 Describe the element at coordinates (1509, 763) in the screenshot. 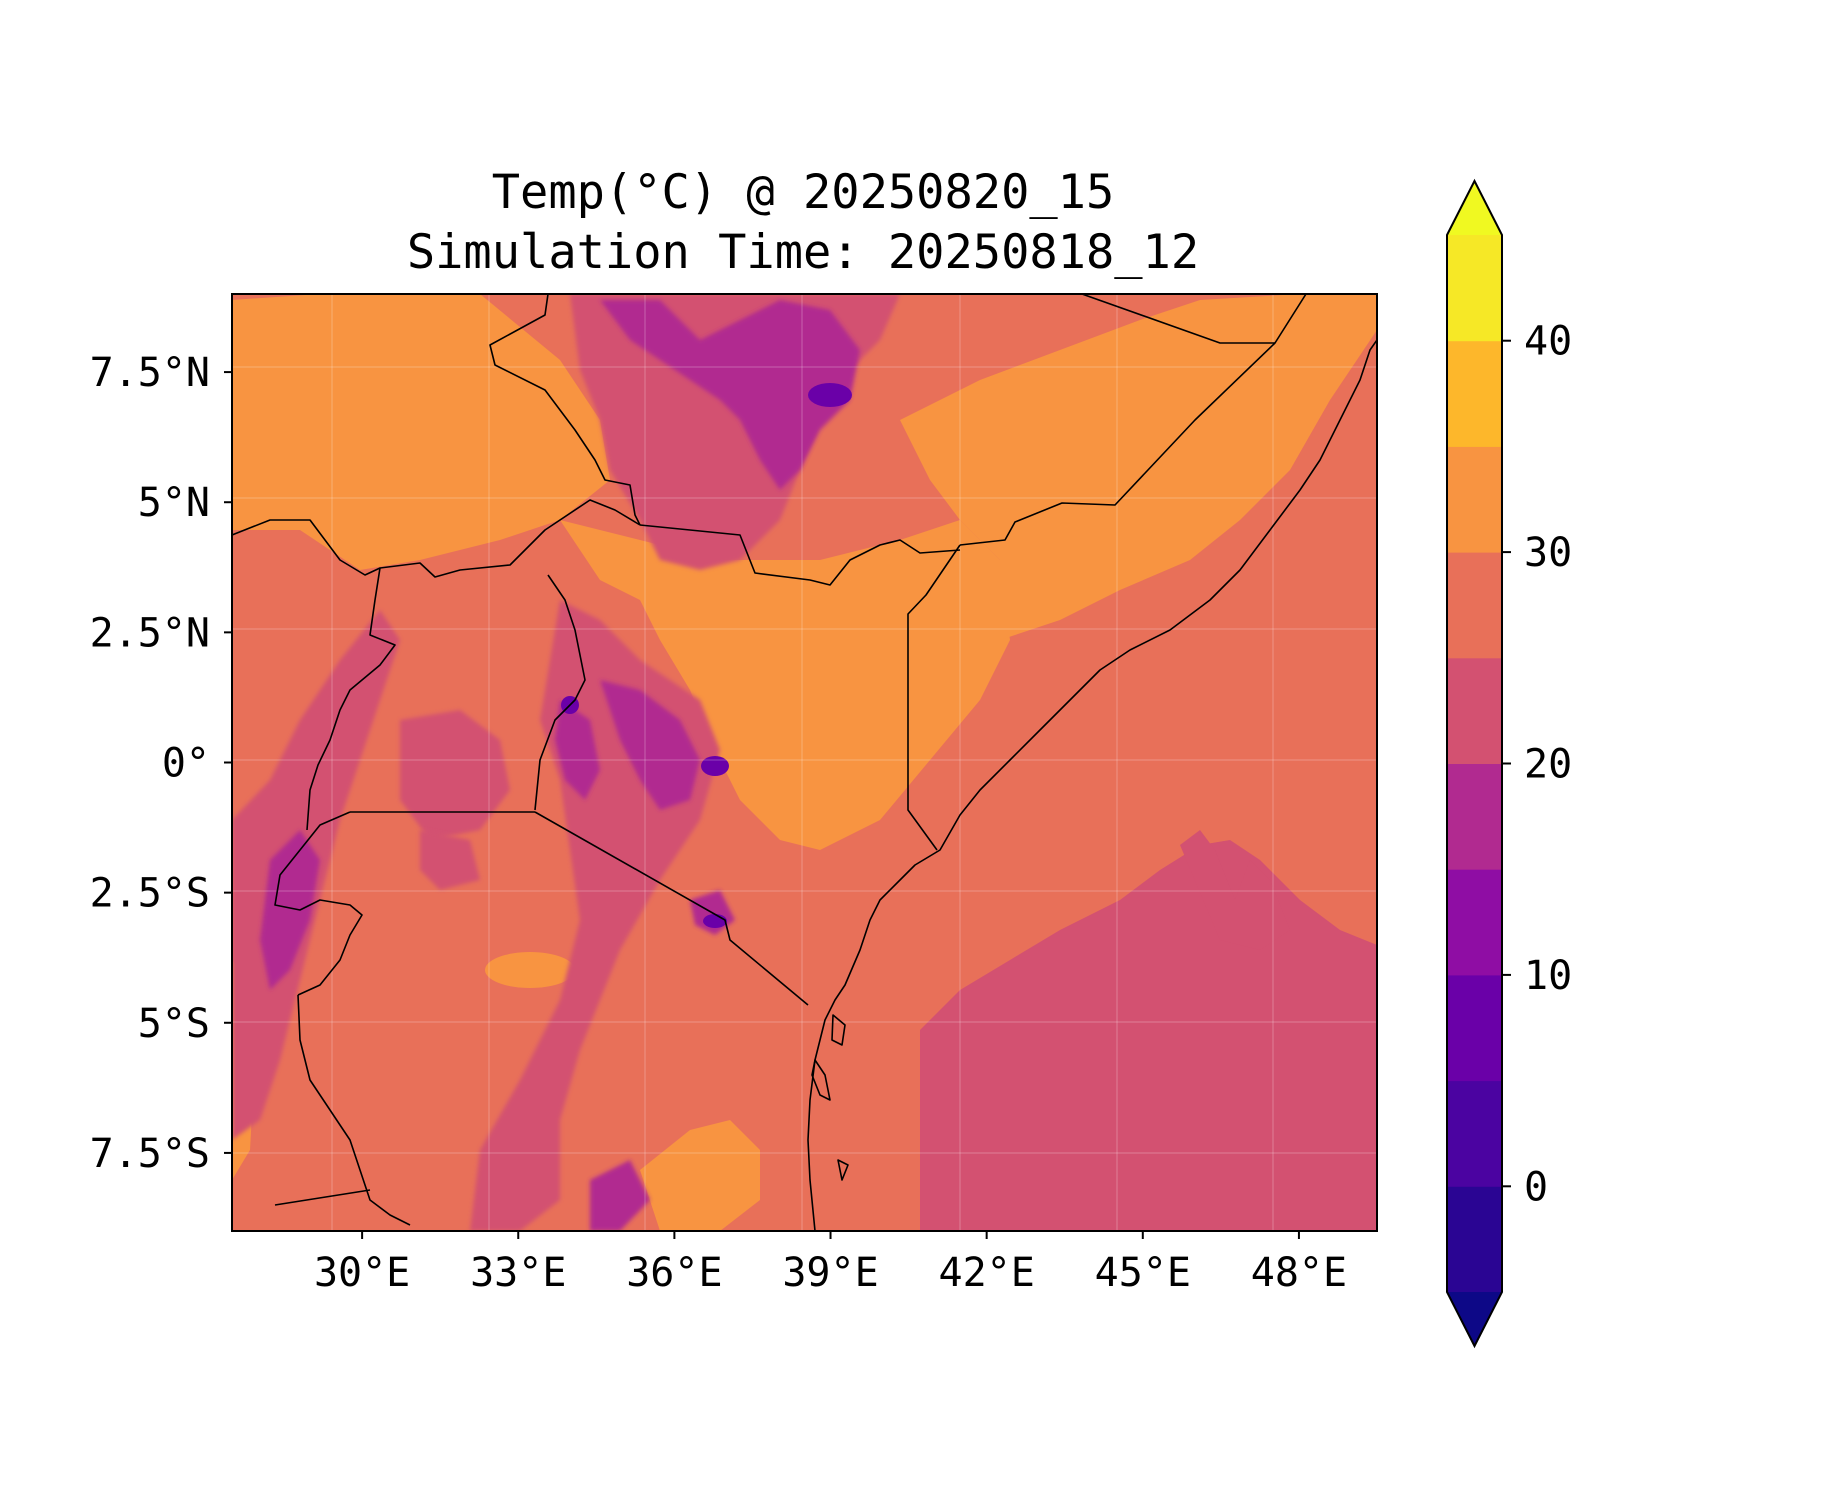

I see `colorbar: 0 10 20 30 40` at that location.